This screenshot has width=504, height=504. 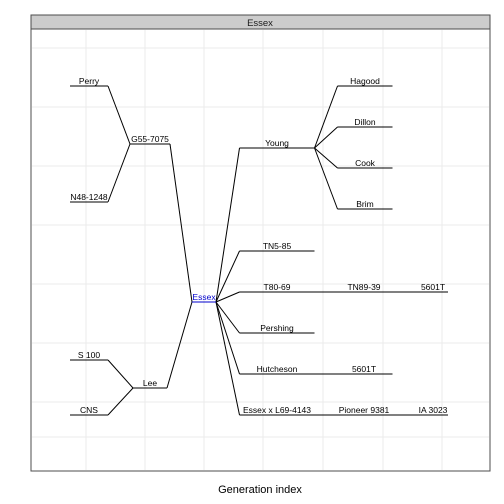 What do you see at coordinates (89, 81) in the screenshot?
I see `node-perry: Perry` at bounding box center [89, 81].